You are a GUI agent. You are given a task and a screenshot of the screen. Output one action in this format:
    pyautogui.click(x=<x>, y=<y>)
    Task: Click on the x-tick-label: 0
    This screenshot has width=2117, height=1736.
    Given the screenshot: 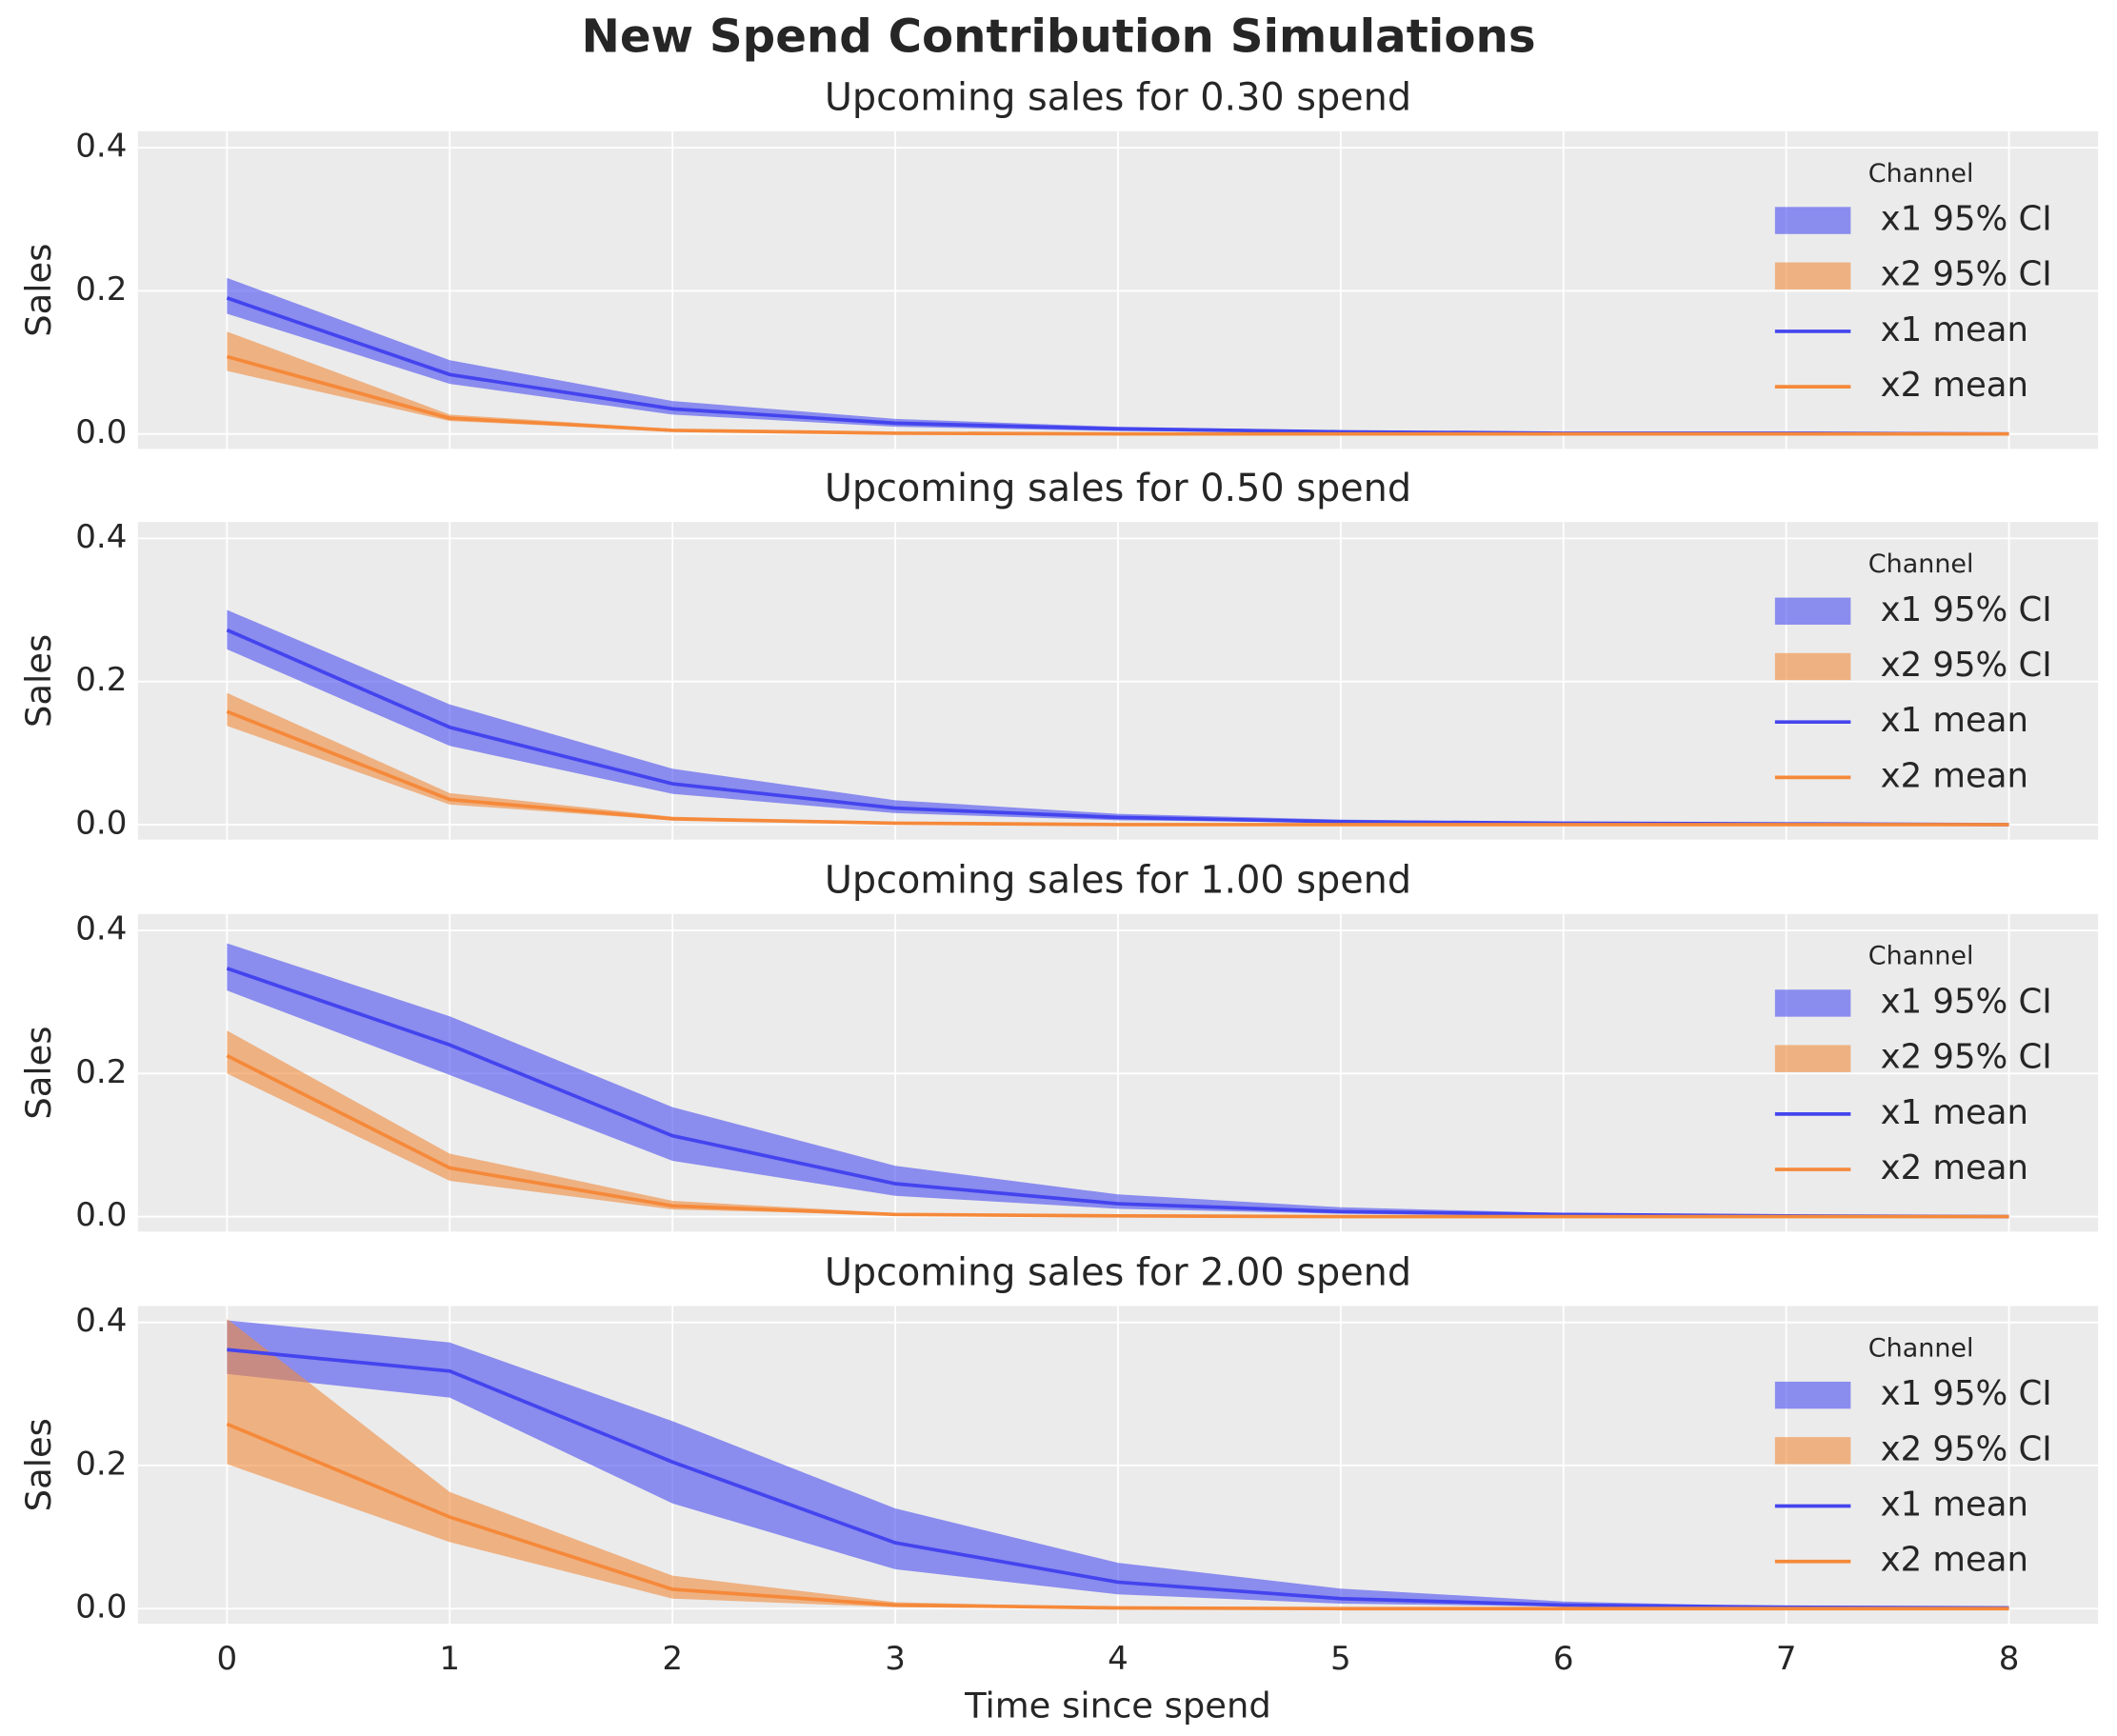 What is the action you would take?
    pyautogui.click(x=227, y=1659)
    